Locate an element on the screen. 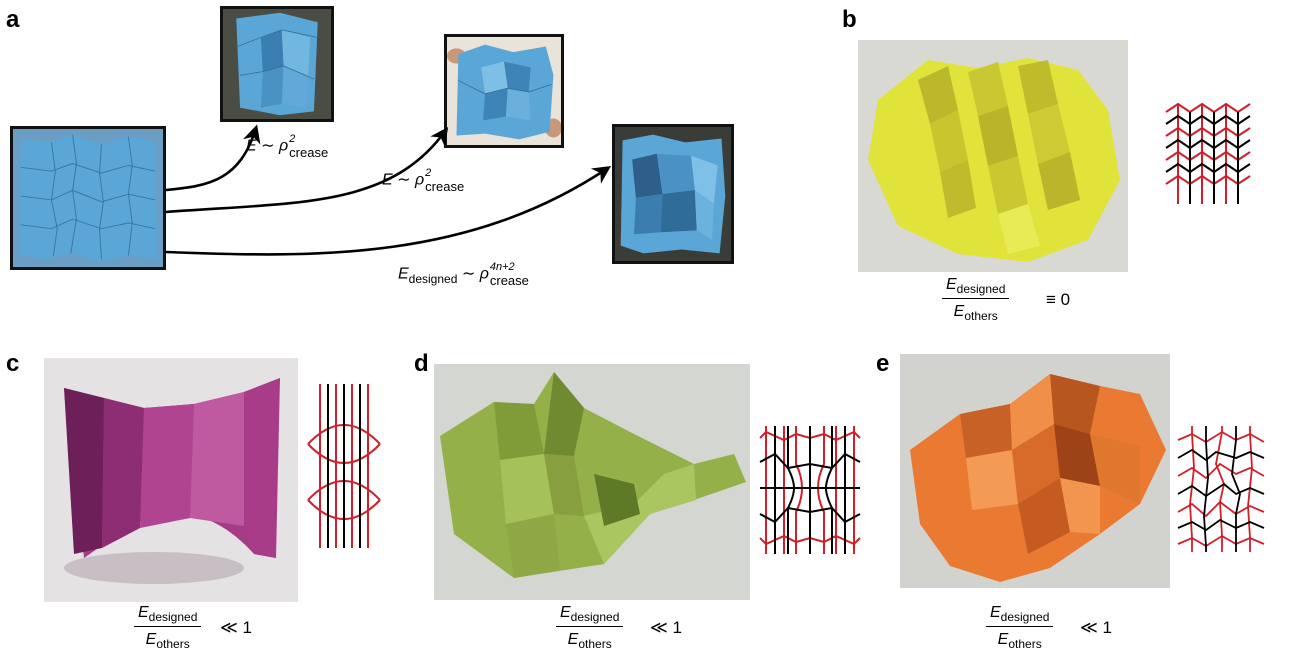 This screenshot has height=656, width=1296. energy-ratio-e: Edesigned Eothers is located at coordinates (1020, 627).